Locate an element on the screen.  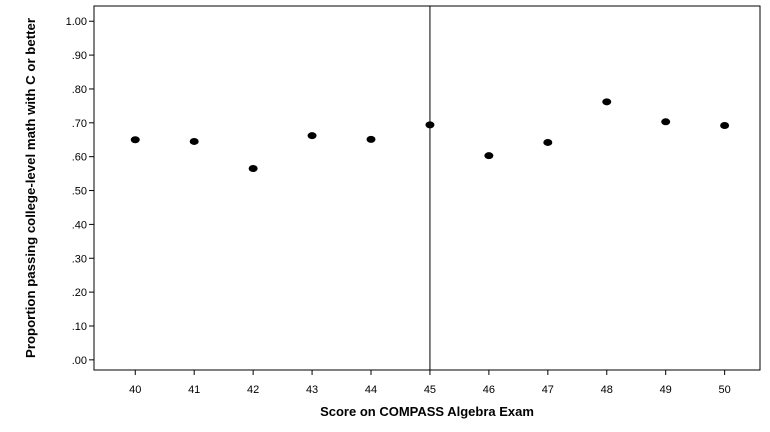
y-tick-label: .90 is located at coordinates (79, 56).